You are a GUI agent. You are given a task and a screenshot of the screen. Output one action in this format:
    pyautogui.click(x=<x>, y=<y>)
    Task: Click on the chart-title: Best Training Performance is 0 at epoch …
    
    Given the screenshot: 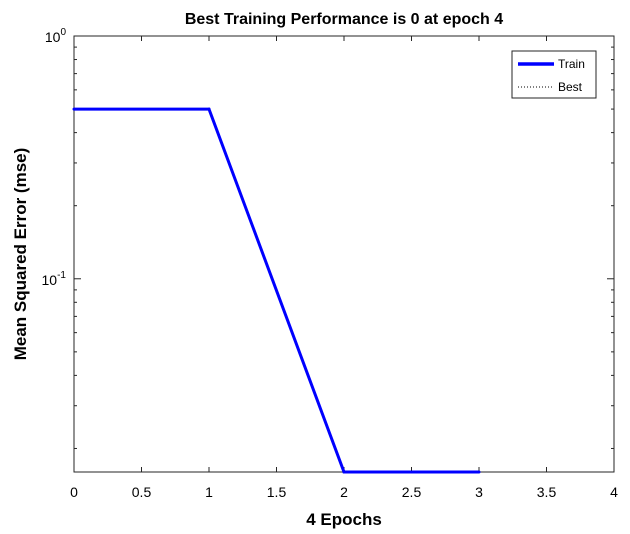 What is the action you would take?
    pyautogui.click(x=344, y=19)
    